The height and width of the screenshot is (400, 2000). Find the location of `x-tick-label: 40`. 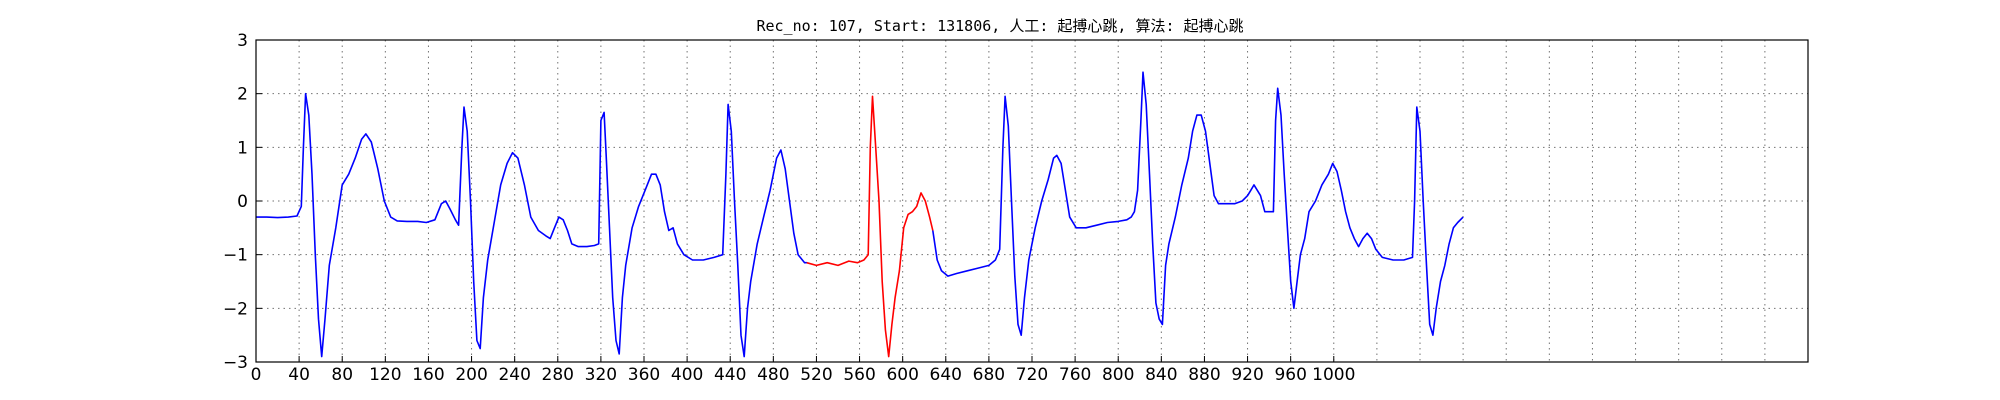

x-tick-label: 40 is located at coordinates (299, 375).